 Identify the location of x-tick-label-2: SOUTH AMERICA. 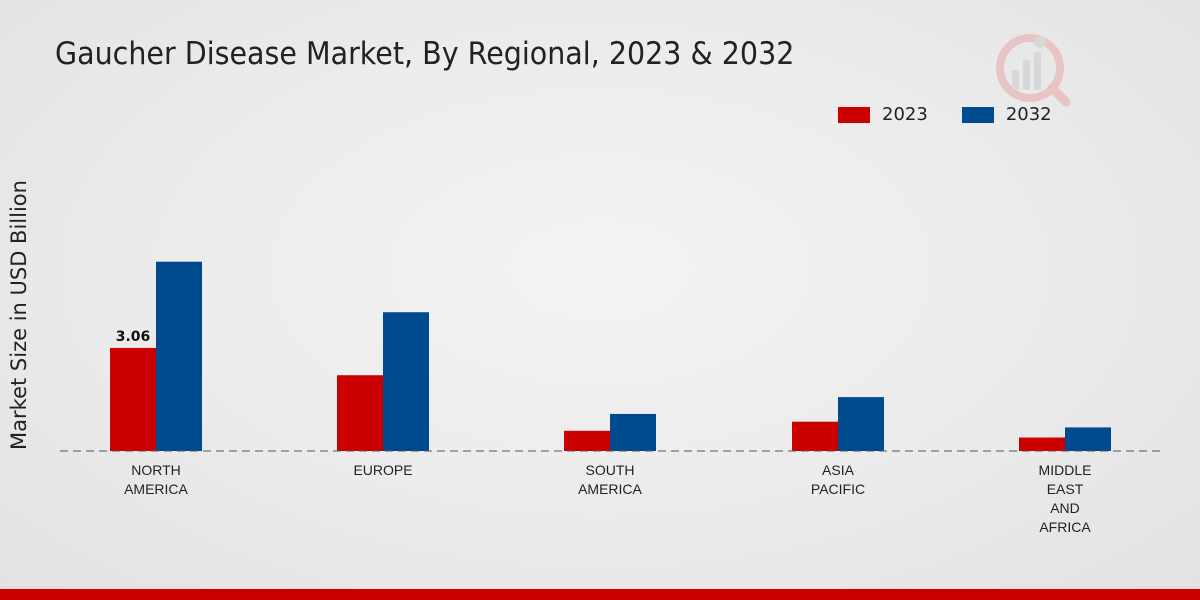
(610, 479).